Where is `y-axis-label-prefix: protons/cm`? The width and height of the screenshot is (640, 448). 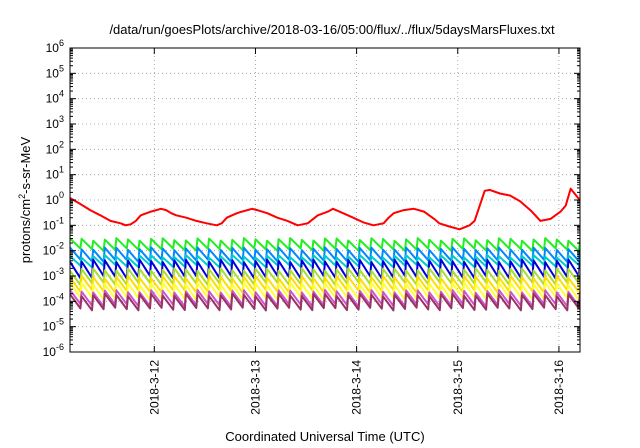 y-axis-label-prefix: protons/cm is located at coordinates (25, 231).